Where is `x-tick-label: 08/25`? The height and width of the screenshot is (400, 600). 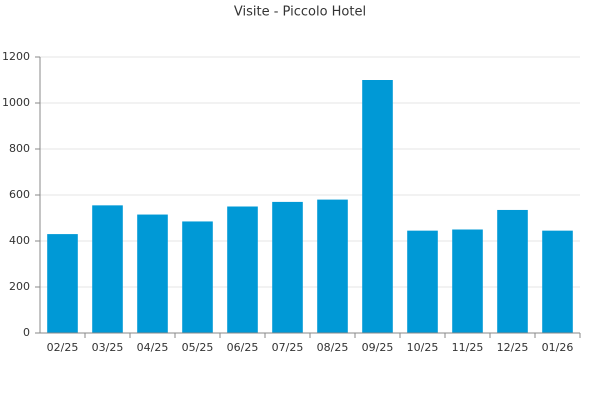 x-tick-label: 08/25 is located at coordinates (333, 347).